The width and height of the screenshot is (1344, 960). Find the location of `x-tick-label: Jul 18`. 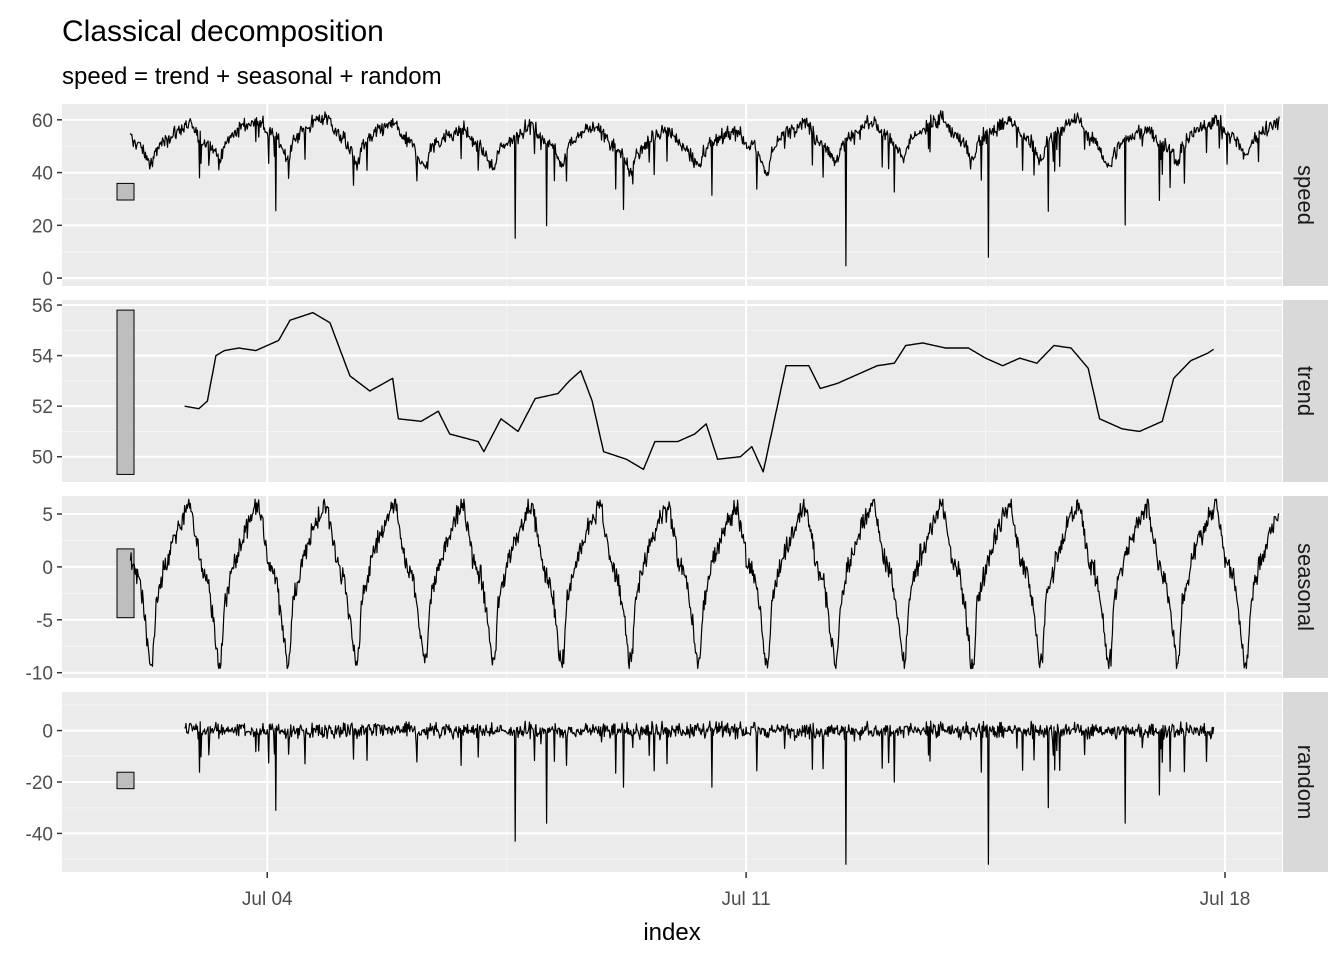

x-tick-label: Jul 18 is located at coordinates (1225, 899).